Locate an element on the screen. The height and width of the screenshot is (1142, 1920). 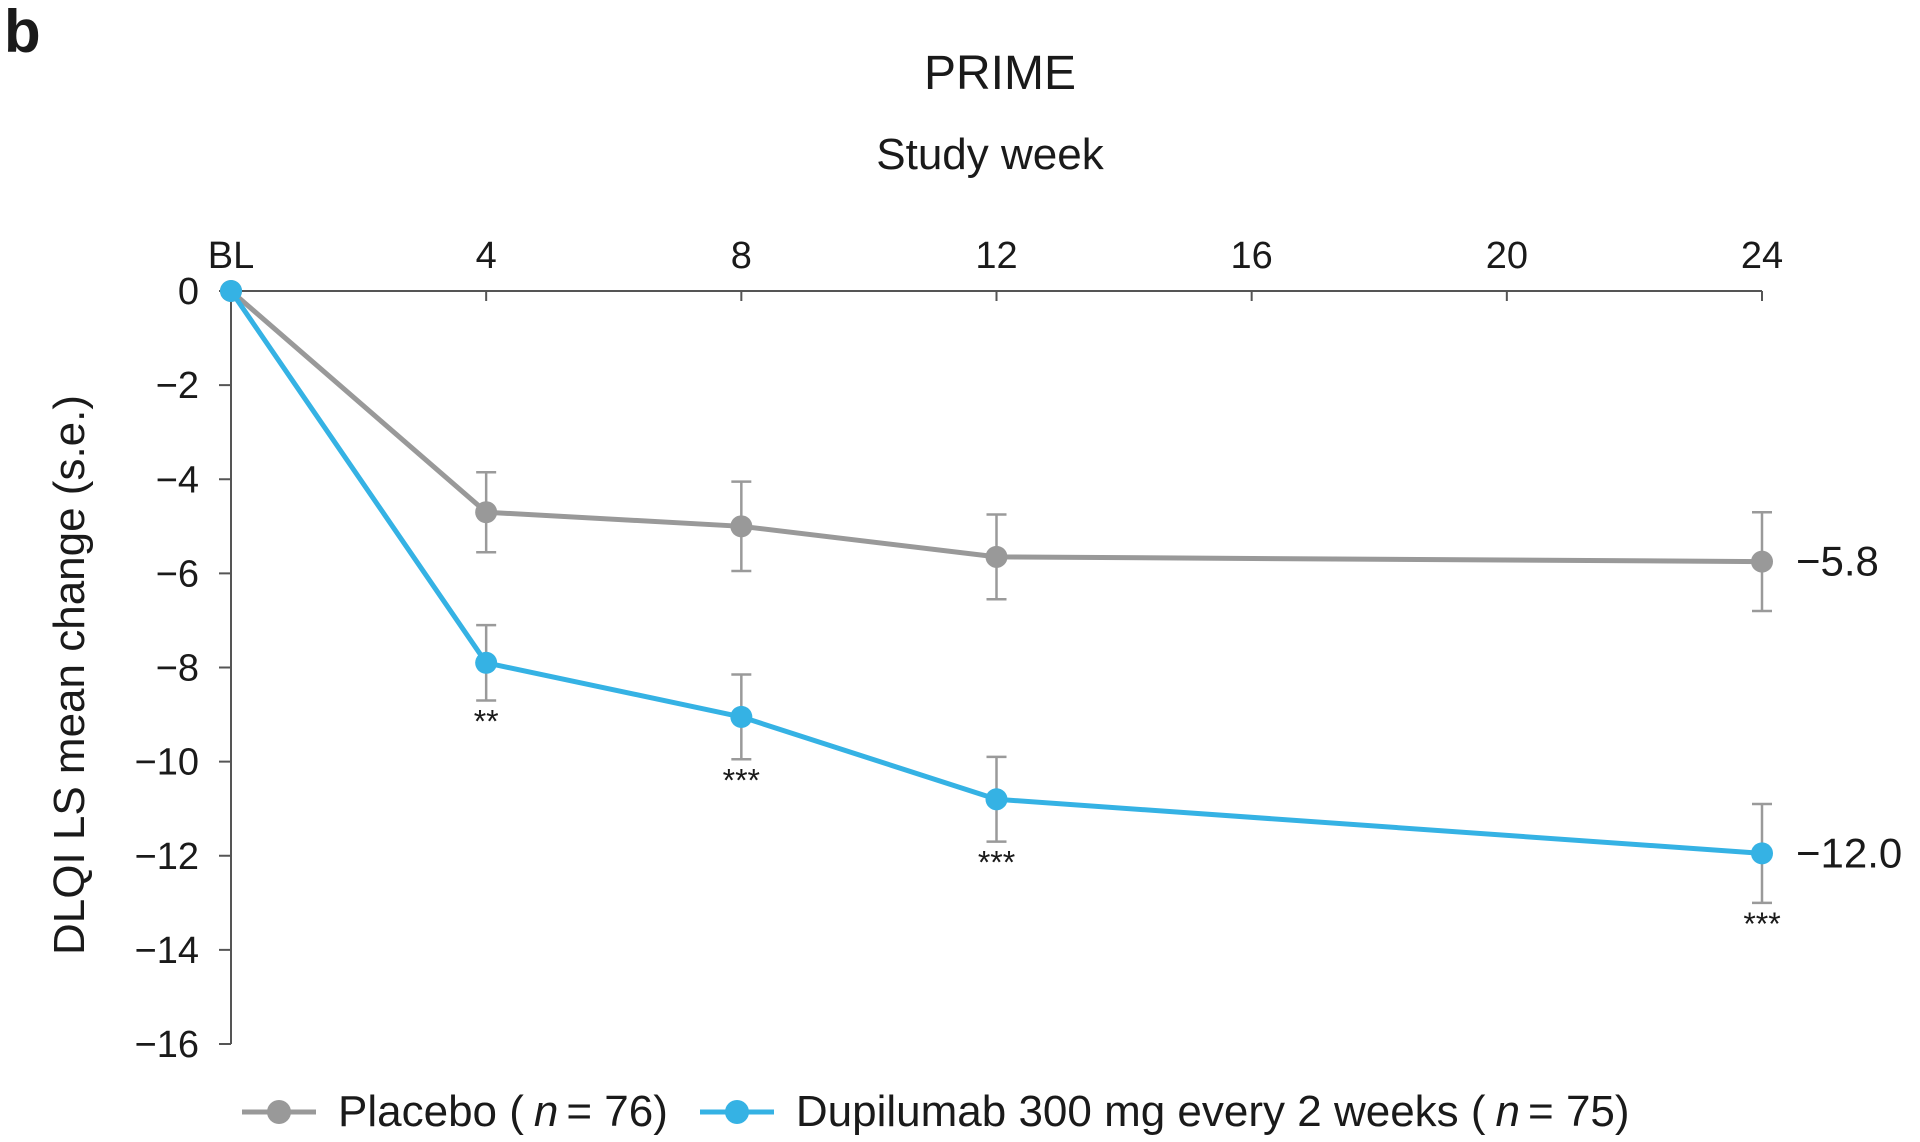
x-tick-label-1: 4 is located at coordinates (486, 256).